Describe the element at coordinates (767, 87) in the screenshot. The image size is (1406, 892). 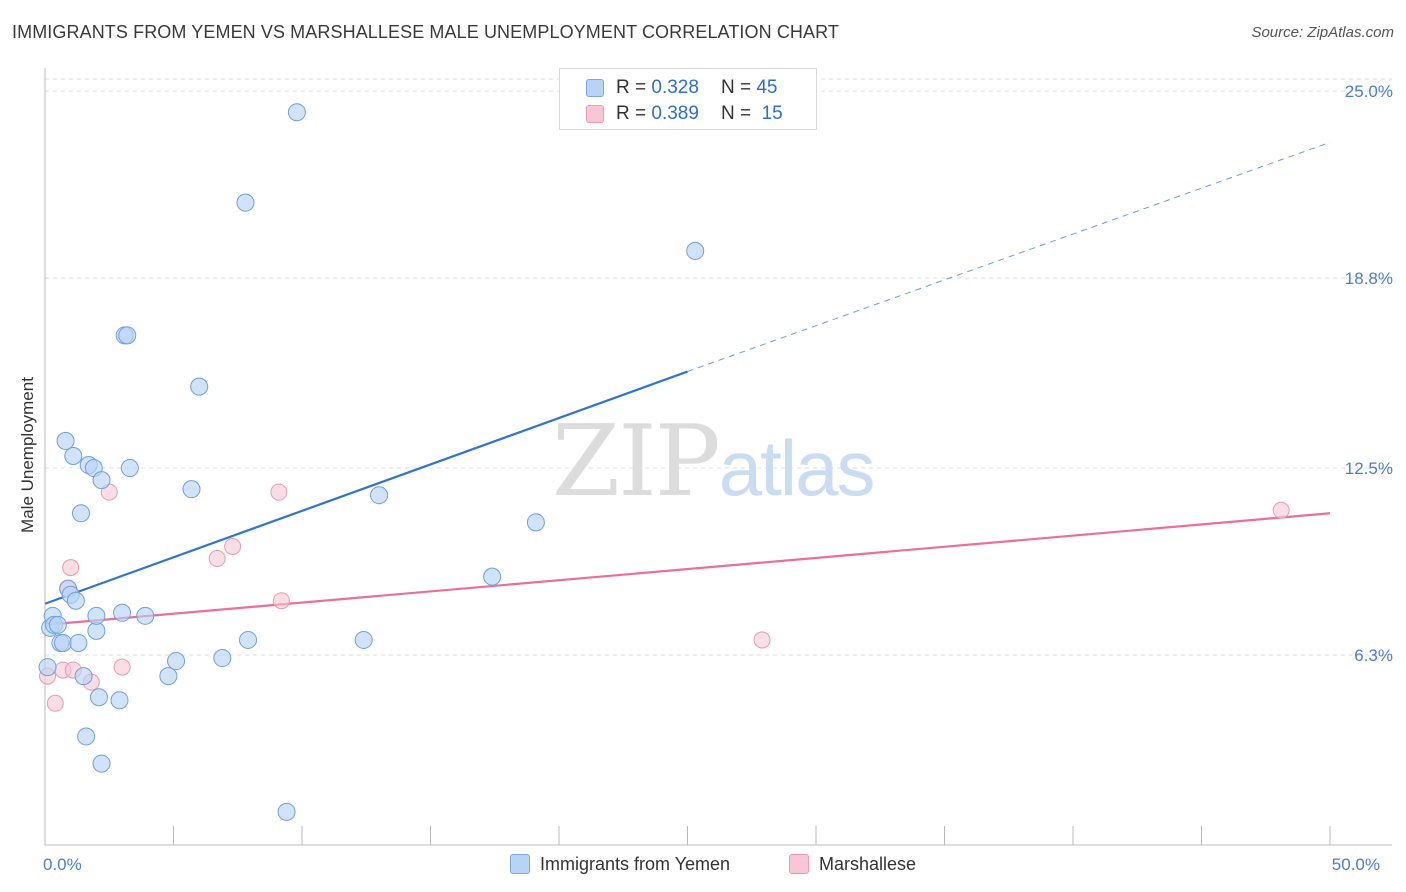
I see `legend-n-value-yemen: 45` at that location.